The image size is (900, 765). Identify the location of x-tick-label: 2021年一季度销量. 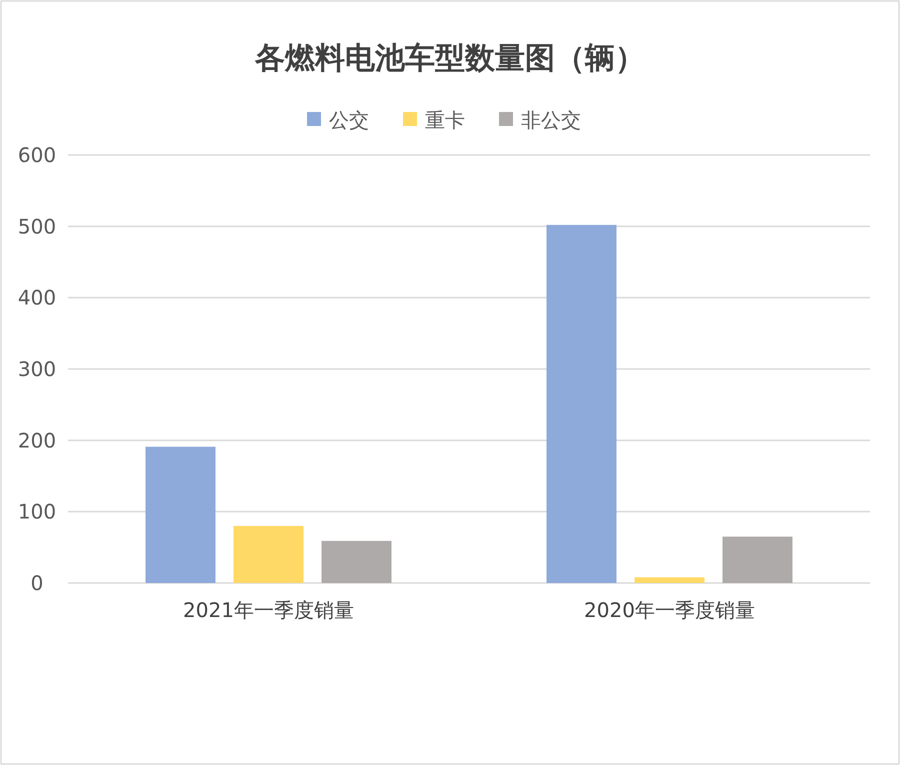
(268, 610).